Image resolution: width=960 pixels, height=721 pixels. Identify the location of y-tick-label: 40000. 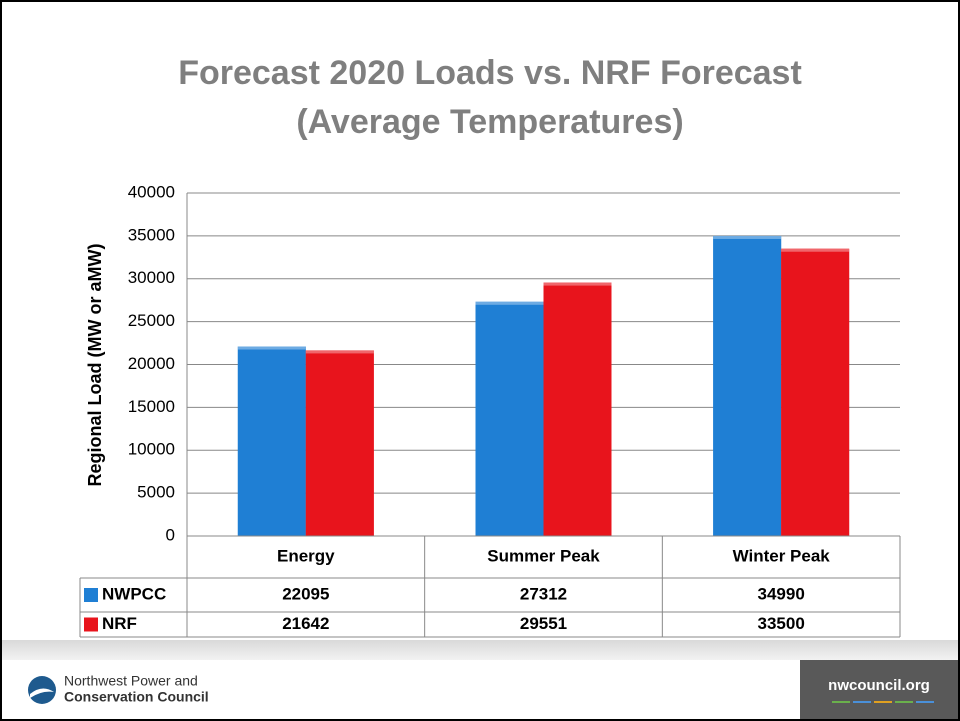
(151, 191).